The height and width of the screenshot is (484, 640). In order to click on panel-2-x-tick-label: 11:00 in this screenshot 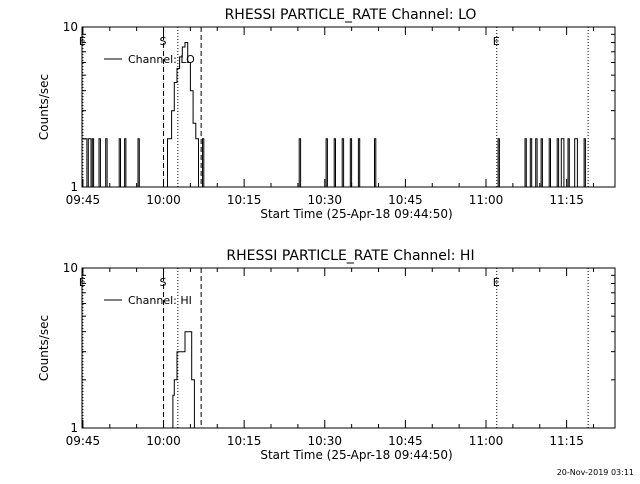, I will do `click(486, 441)`.